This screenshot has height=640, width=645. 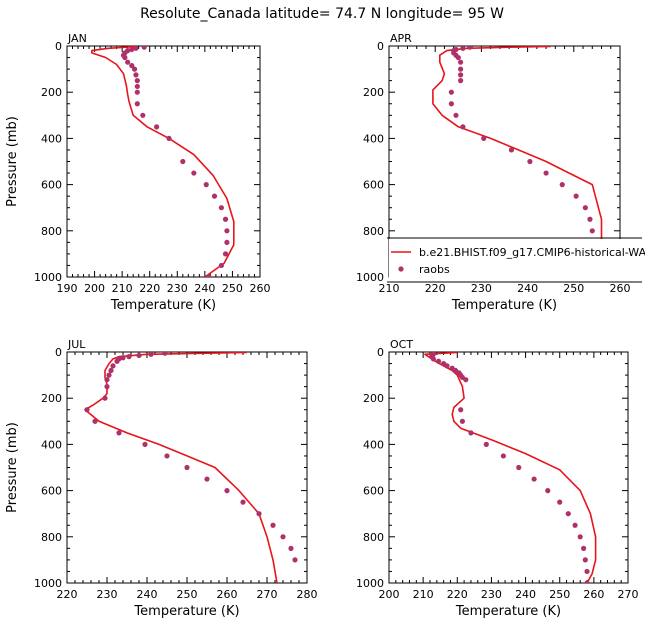 What do you see at coordinates (423, 594) in the screenshot?
I see `x-tick-label: 210` at bounding box center [423, 594].